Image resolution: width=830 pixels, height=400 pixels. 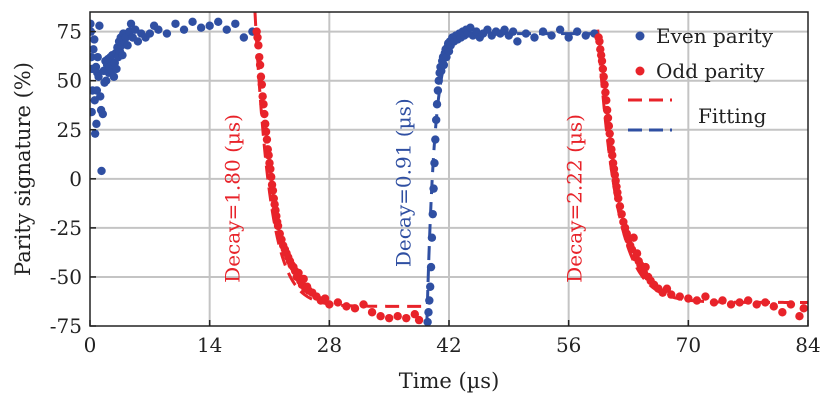 I want to click on x-tick-label: 56, so click(x=568, y=345).